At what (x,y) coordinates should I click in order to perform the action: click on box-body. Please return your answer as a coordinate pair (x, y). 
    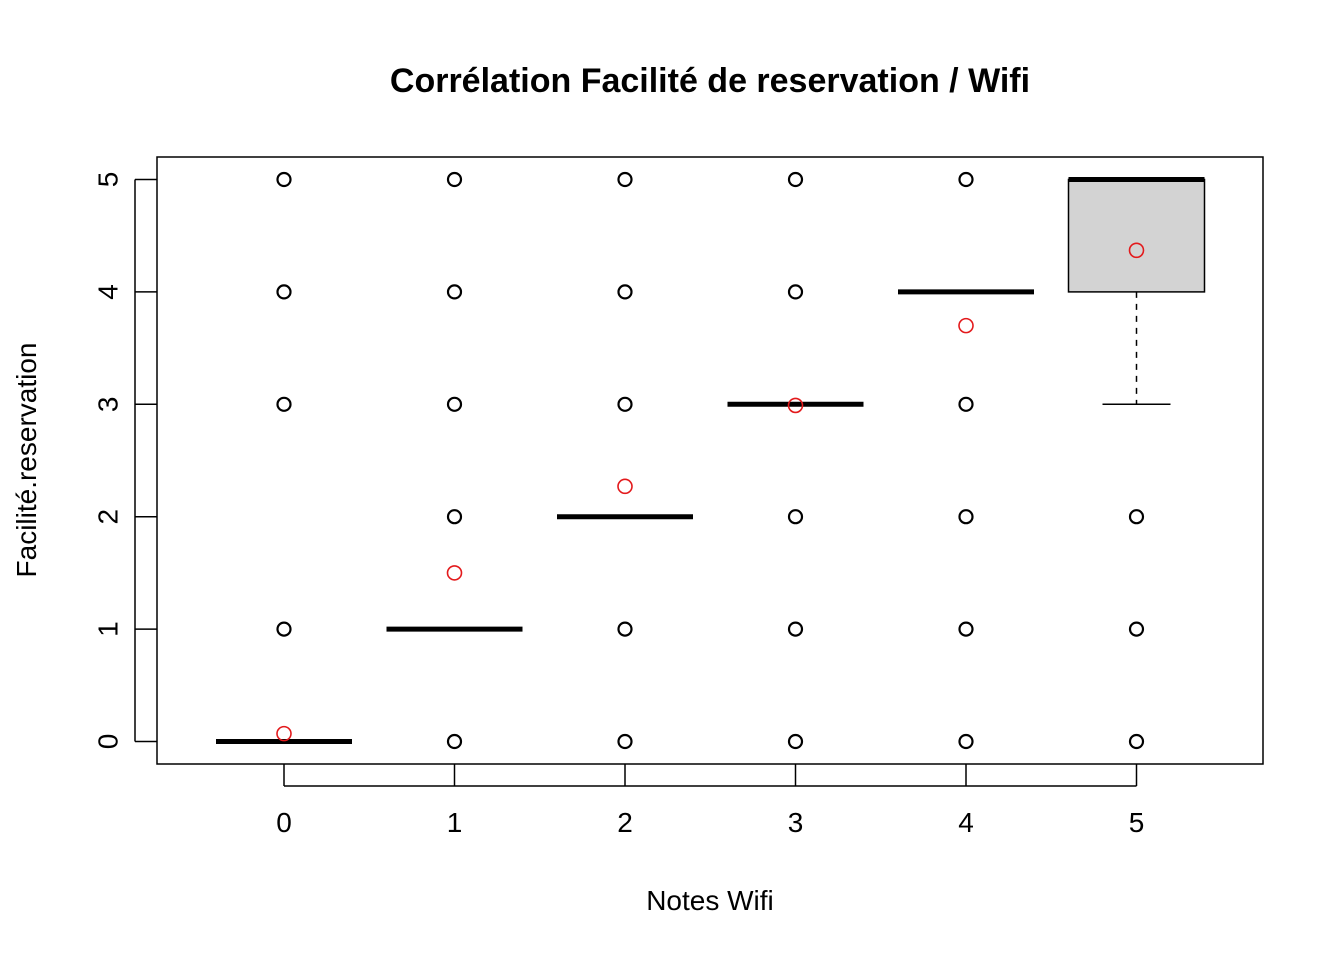
    Looking at the image, I should click on (1136, 235).